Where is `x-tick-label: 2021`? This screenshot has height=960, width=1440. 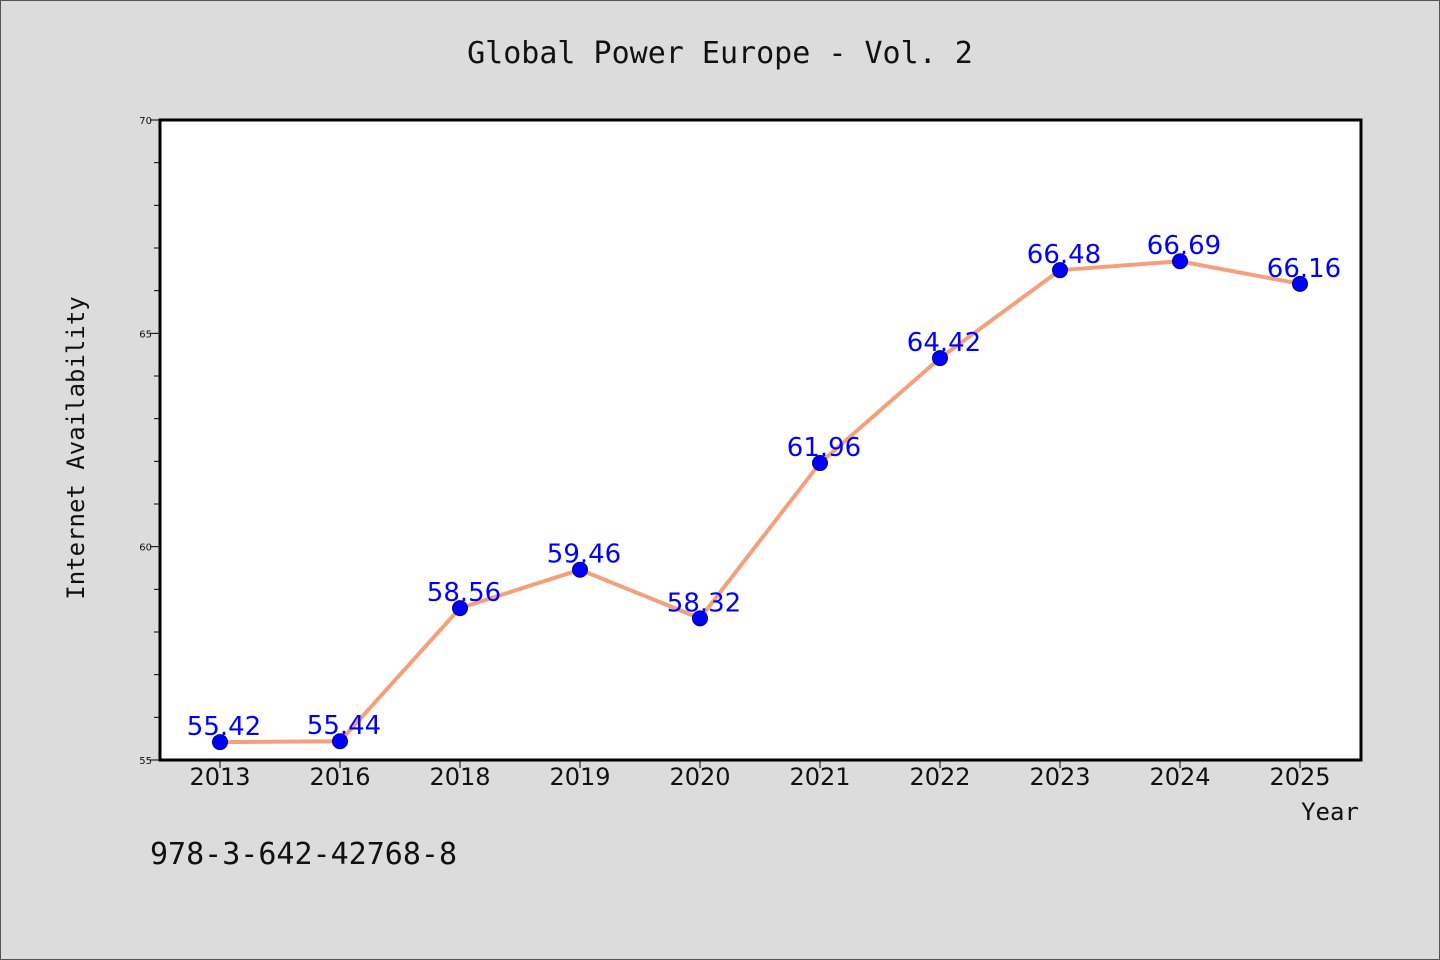
x-tick-label: 2021 is located at coordinates (819, 777).